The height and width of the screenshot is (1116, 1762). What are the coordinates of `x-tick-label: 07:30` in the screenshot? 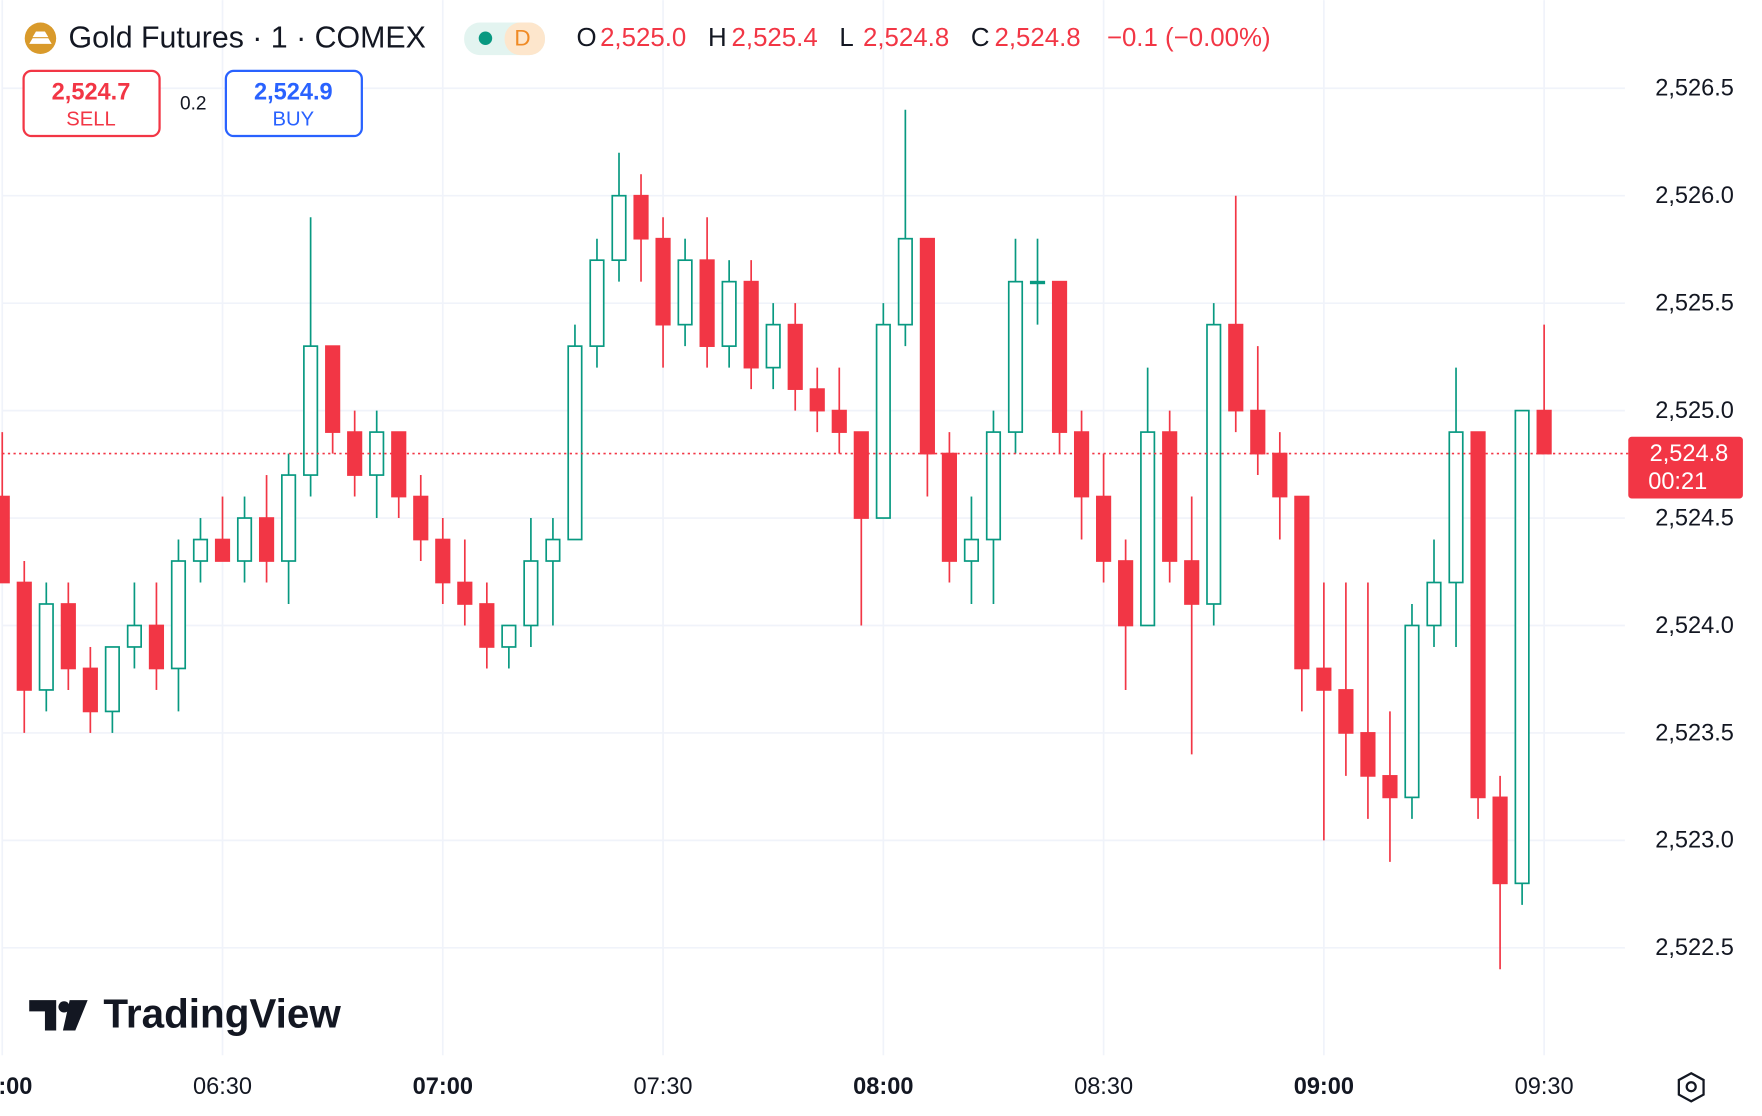 It's located at (663, 1086).